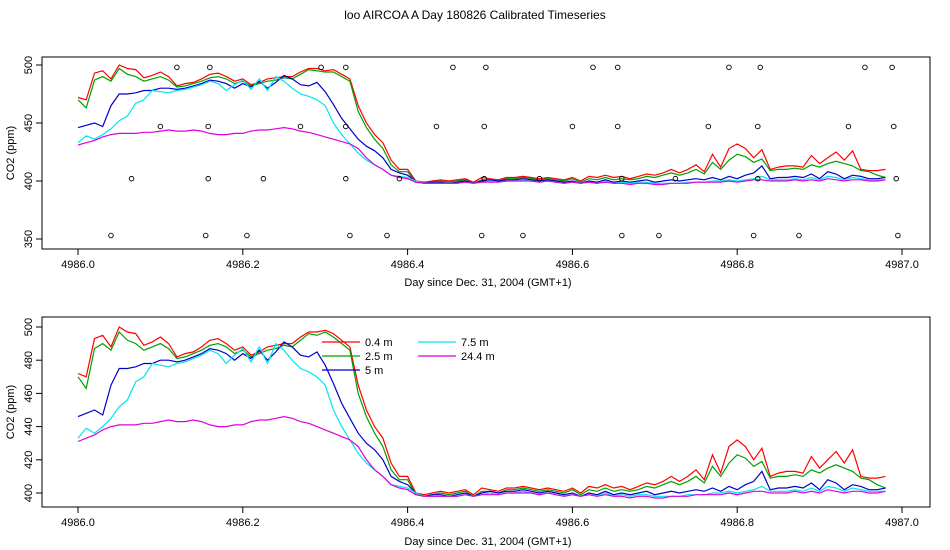  What do you see at coordinates (902, 265) in the screenshot?
I see `top-x-tick-label: 4987.0` at bounding box center [902, 265].